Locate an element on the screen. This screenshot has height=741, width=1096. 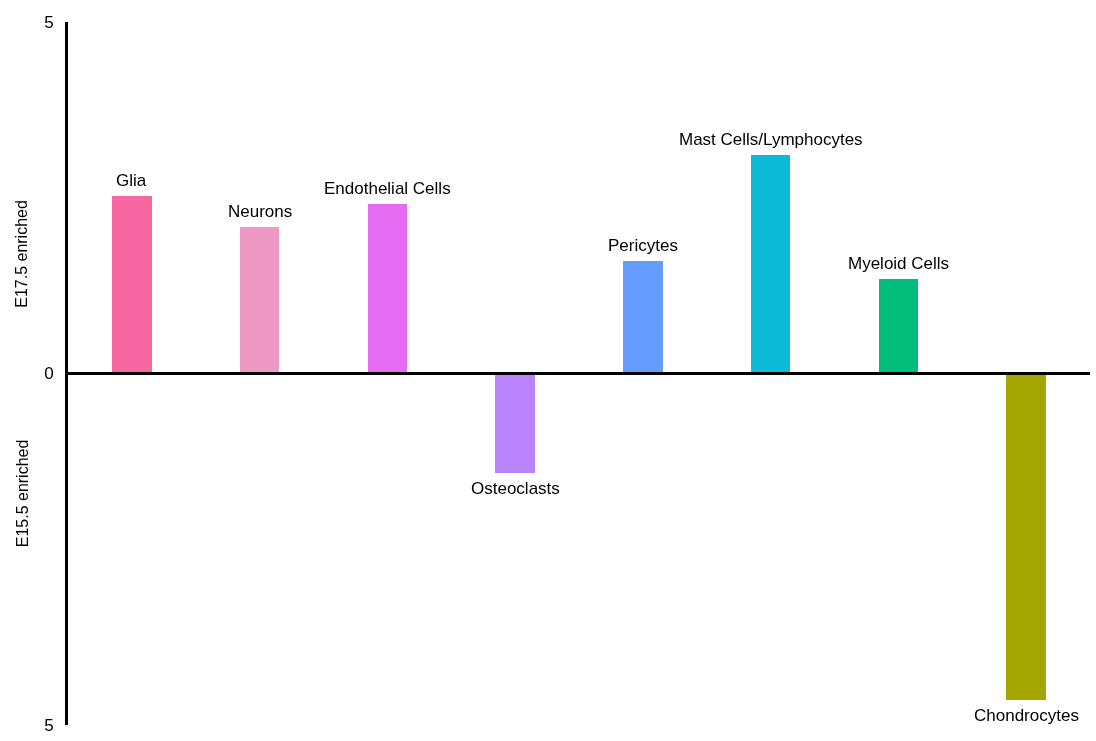
x-tick-label: Mast Cells/Lymphocytes is located at coordinates (771, 139).